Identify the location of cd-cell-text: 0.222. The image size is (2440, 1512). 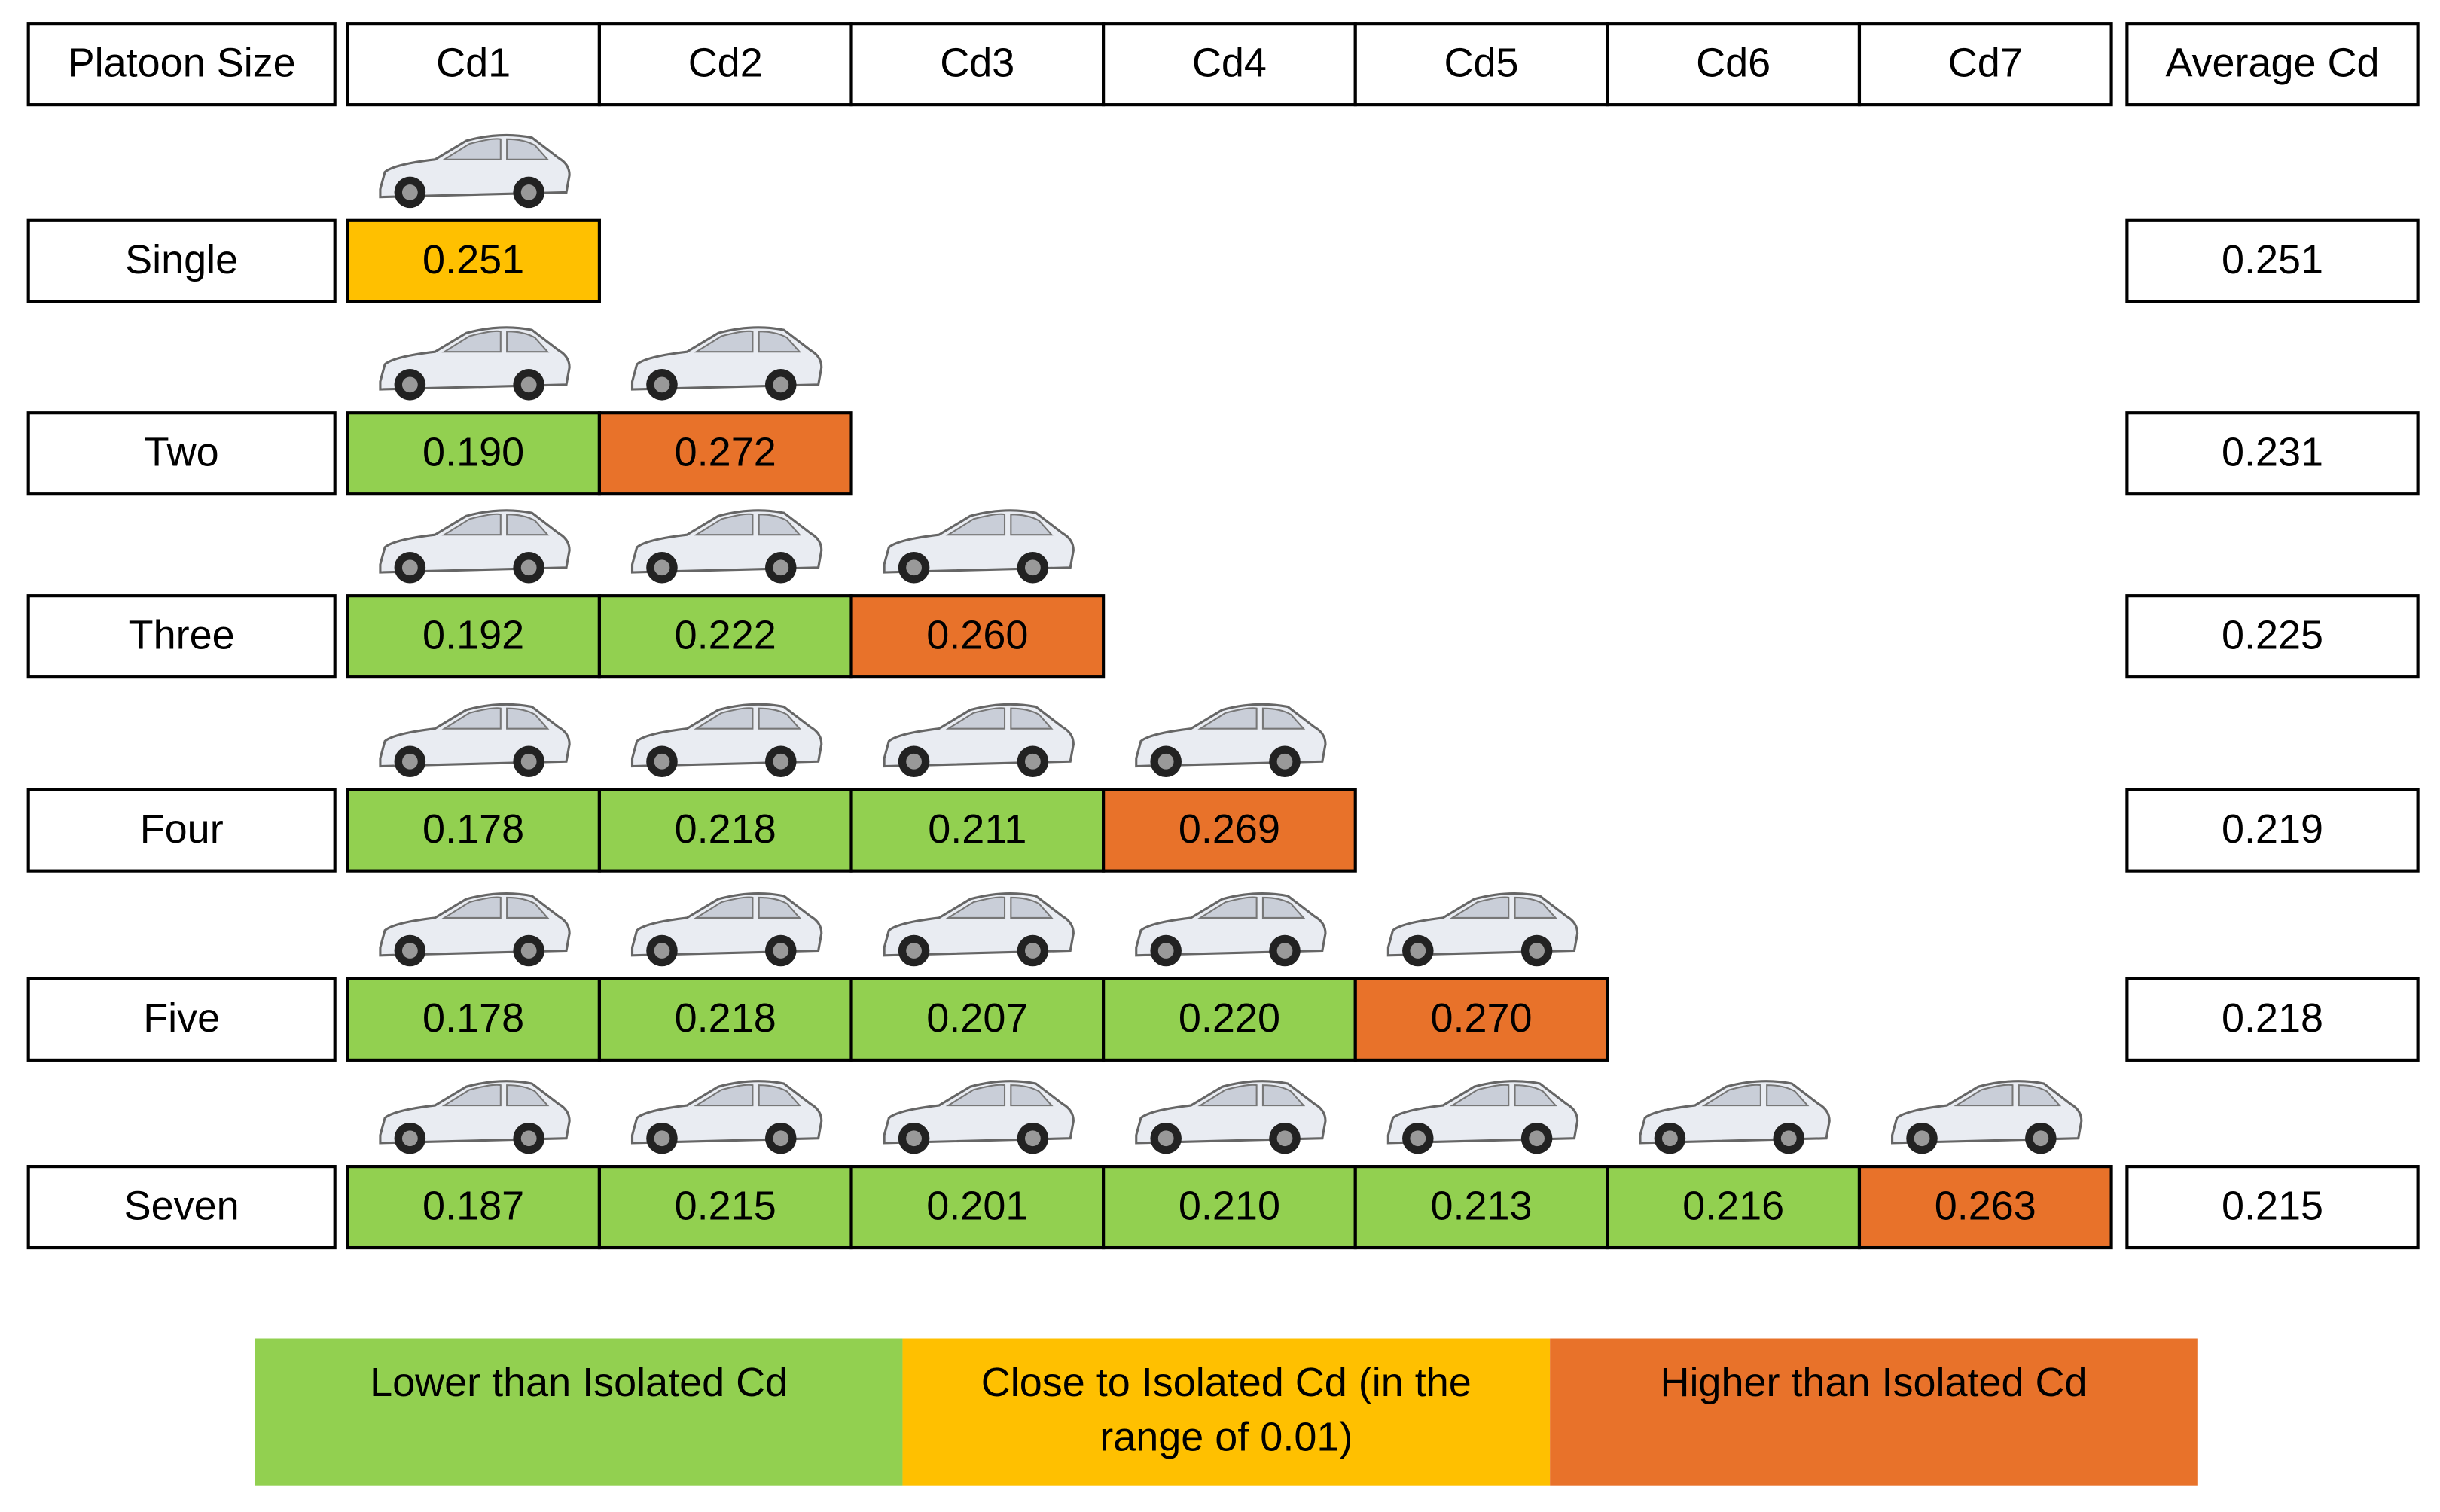
(725, 635).